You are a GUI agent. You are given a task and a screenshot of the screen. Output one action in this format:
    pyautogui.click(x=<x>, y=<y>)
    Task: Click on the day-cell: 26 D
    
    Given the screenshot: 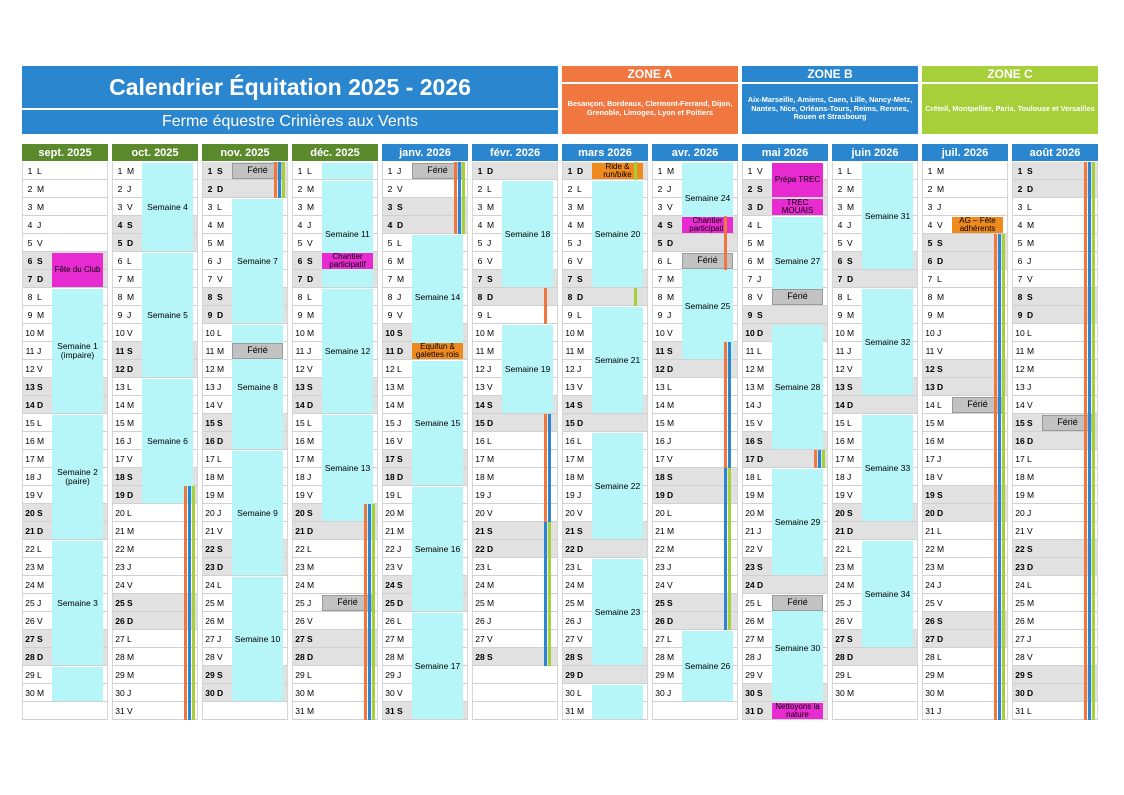 What is the action you would take?
    pyautogui.click(x=155, y=621)
    